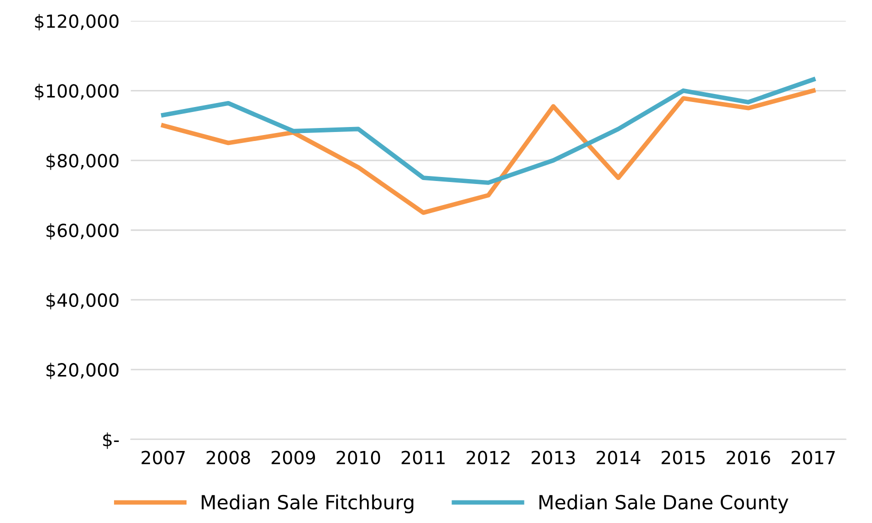 The image size is (872, 523). What do you see at coordinates (82, 162) in the screenshot?
I see `y-tick-label: $80,000` at bounding box center [82, 162].